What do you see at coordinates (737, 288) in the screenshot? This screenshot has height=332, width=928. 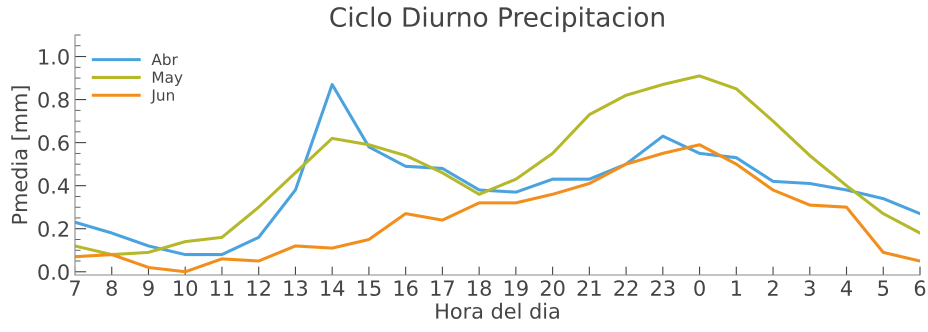 I see `x-tick-label: 1` at bounding box center [737, 288].